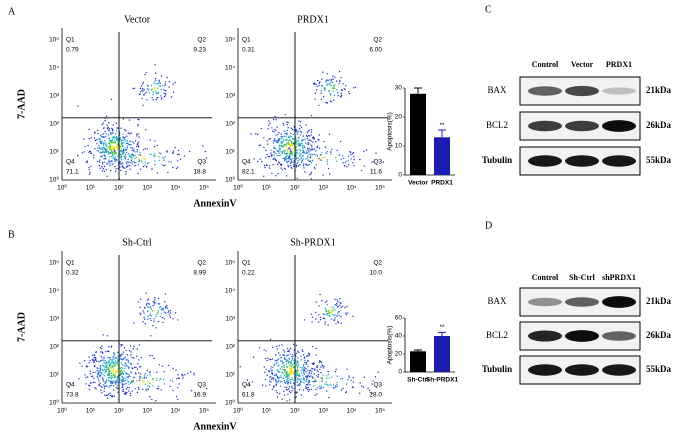  What do you see at coordinates (399, 88) in the screenshot?
I see `y-tick-label: 30` at bounding box center [399, 88].